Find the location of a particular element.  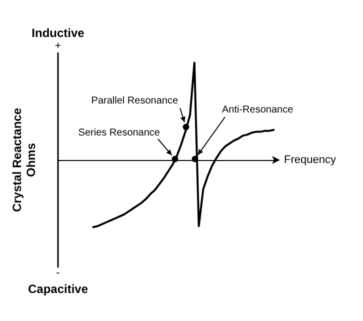

x-axis-title: Frequency is located at coordinates (310, 160).